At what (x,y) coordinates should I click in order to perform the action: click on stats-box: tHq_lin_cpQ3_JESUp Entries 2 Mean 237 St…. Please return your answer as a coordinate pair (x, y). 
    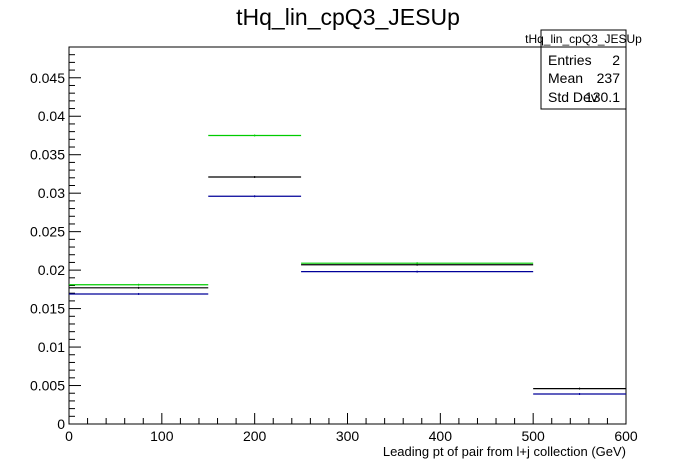
    Looking at the image, I should click on (583, 69).